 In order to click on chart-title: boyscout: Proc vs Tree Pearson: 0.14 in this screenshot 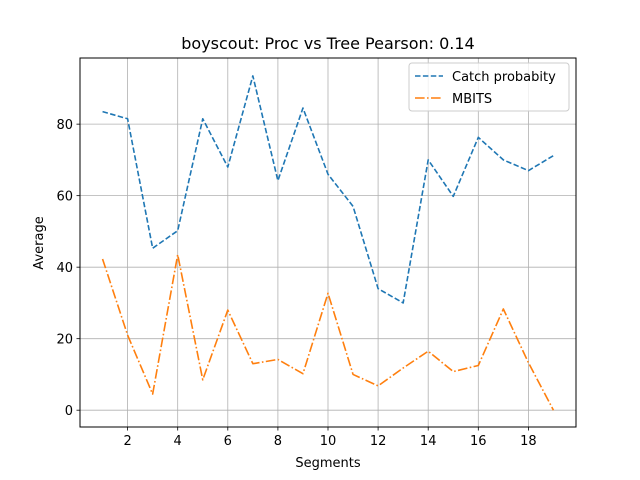, I will do `click(327, 43)`.